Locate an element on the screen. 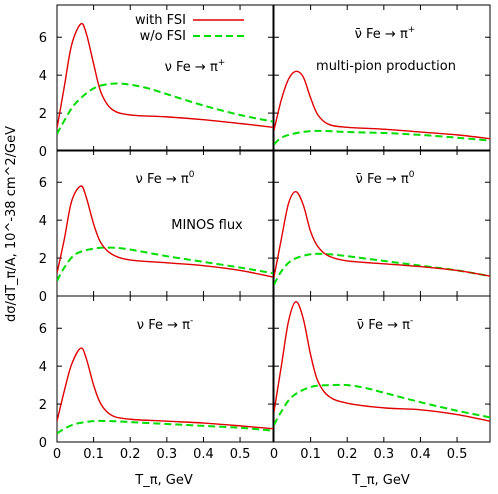 This screenshot has width=498, height=494. panel-title: ν̄ Fe → π- is located at coordinates (385, 324).